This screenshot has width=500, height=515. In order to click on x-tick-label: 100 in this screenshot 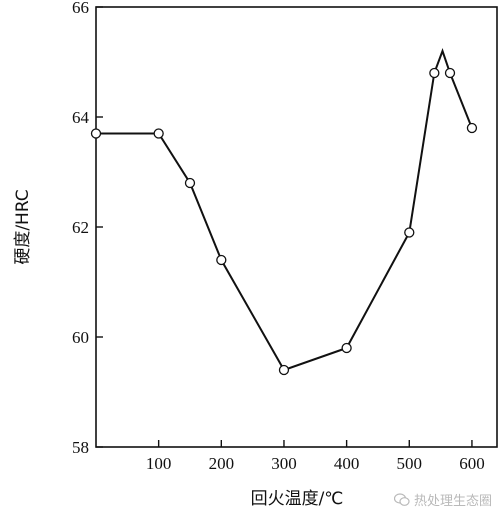, I will do `click(159, 463)`.